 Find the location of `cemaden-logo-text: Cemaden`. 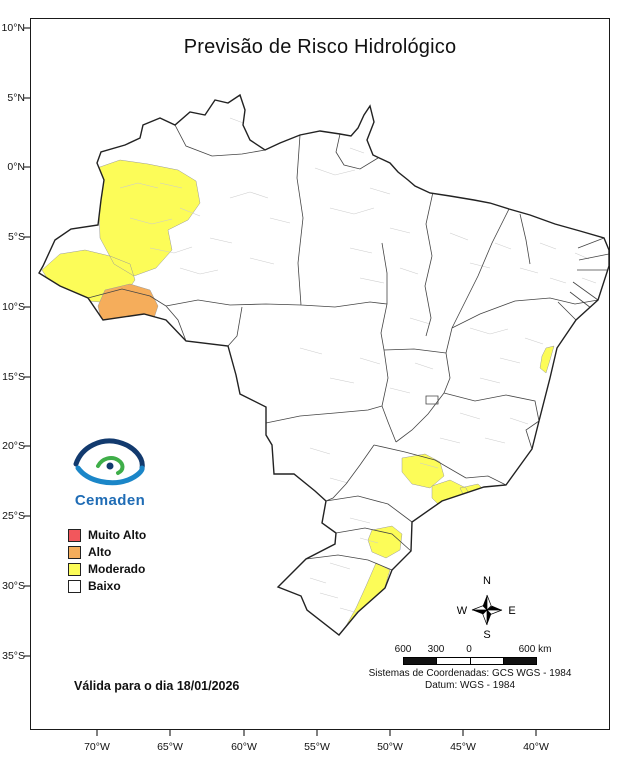

cemaden-logo-text: Cemaden is located at coordinates (110, 500).